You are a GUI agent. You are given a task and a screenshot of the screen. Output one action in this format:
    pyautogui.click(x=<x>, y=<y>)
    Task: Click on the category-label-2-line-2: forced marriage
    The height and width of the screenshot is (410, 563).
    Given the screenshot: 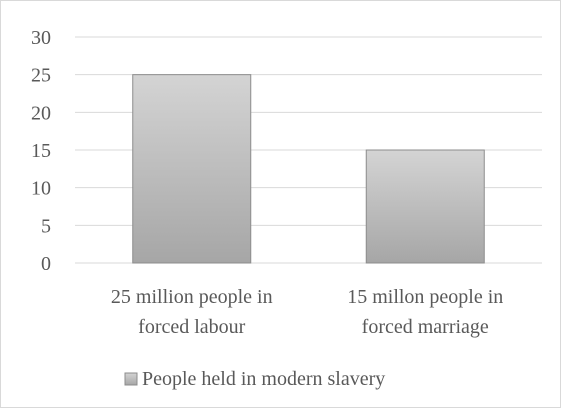 What is the action you would take?
    pyautogui.click(x=425, y=327)
    